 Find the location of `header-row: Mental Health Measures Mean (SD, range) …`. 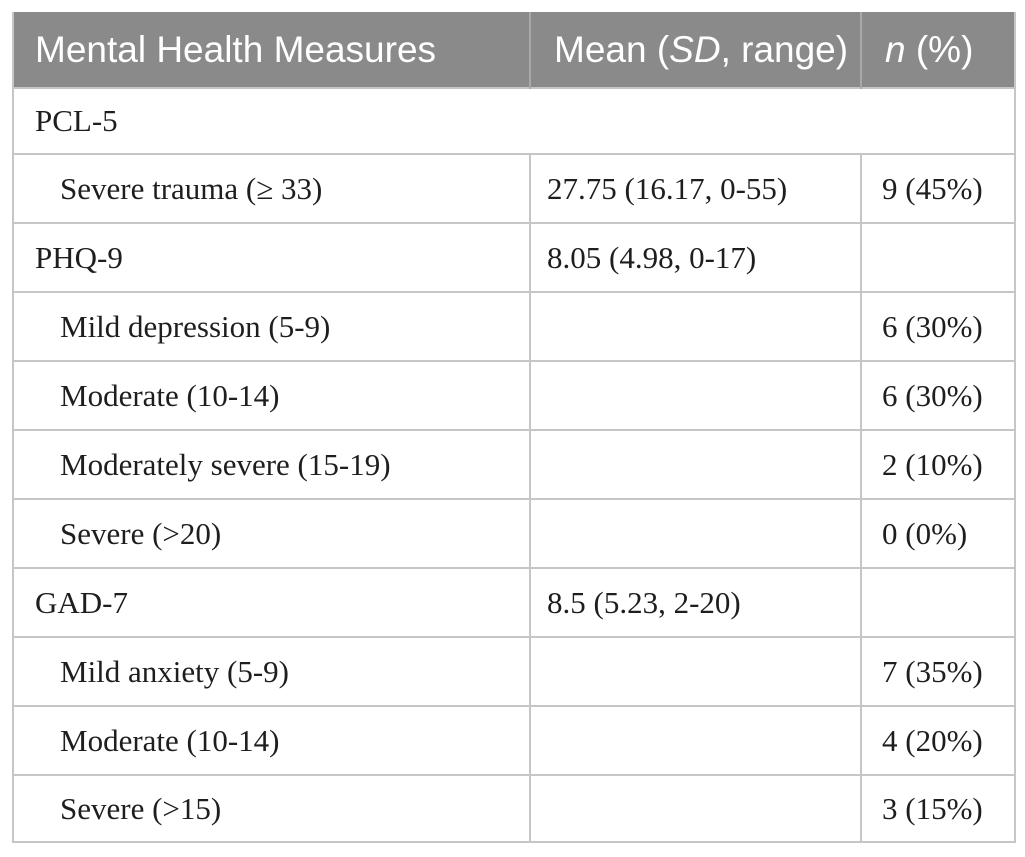

header-row: Mental Health Measures Mean (SD, range) … is located at coordinates (514, 50).